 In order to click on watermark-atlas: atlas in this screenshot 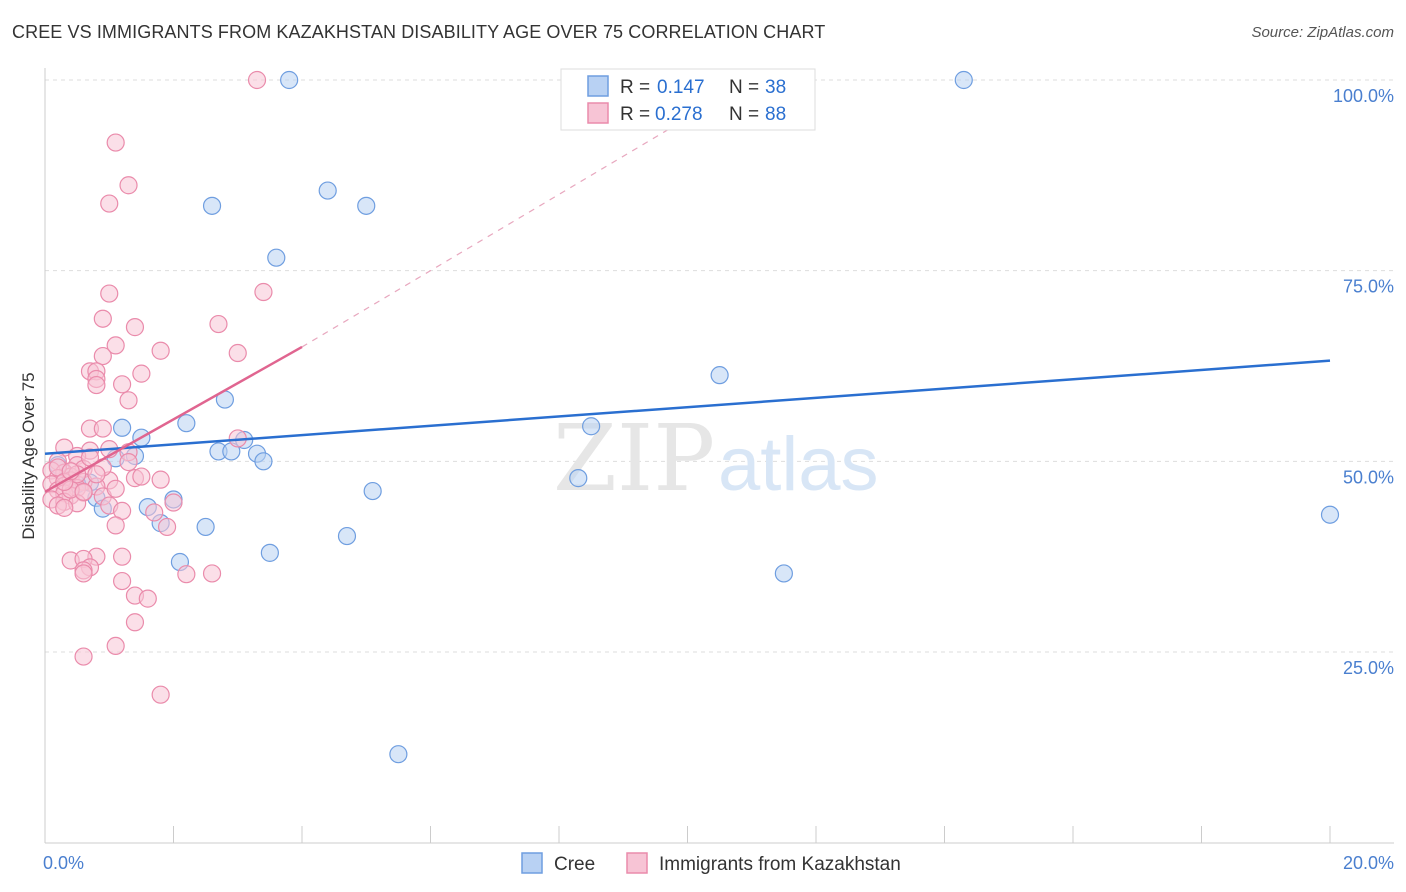, I will do `click(798, 464)`.